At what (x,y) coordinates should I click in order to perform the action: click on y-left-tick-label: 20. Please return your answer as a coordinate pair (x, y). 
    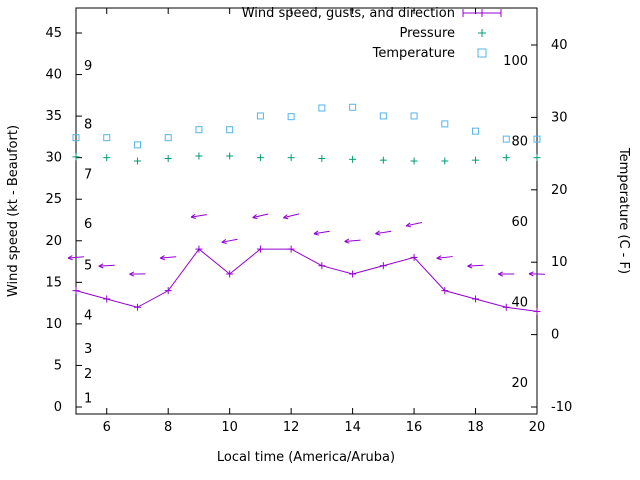
    Looking at the image, I should click on (53, 241).